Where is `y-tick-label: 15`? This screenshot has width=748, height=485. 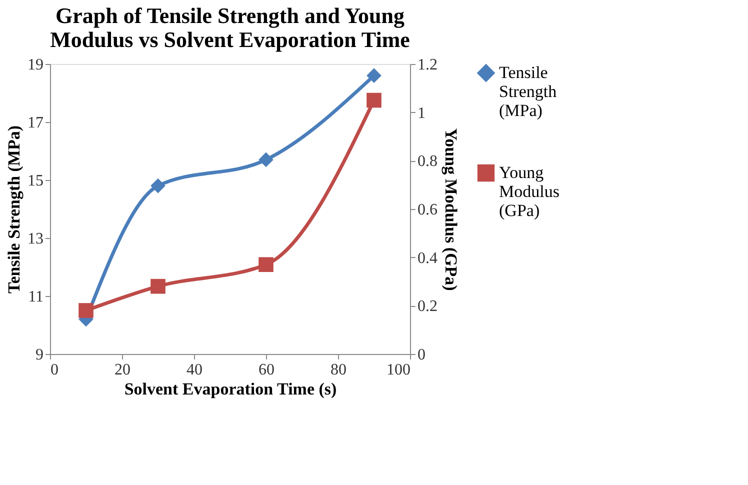 y-tick-label: 15 is located at coordinates (36, 181).